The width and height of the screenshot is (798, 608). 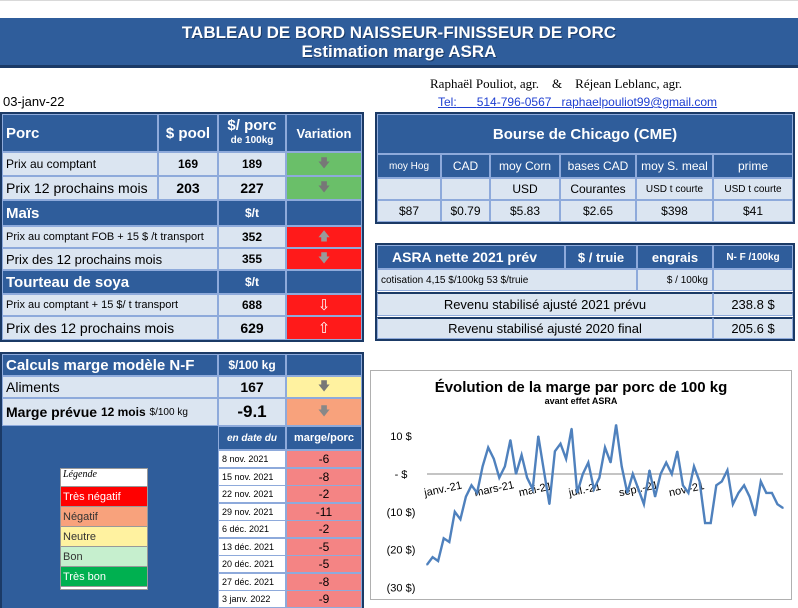 I want to click on history-marge: -2, so click(x=324, y=494).